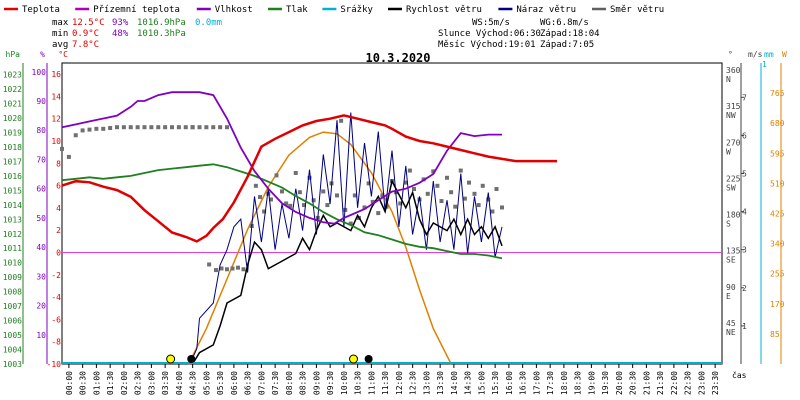 This screenshot has height=400, width=800. I want to click on ms-tick: 5, so click(744, 173).